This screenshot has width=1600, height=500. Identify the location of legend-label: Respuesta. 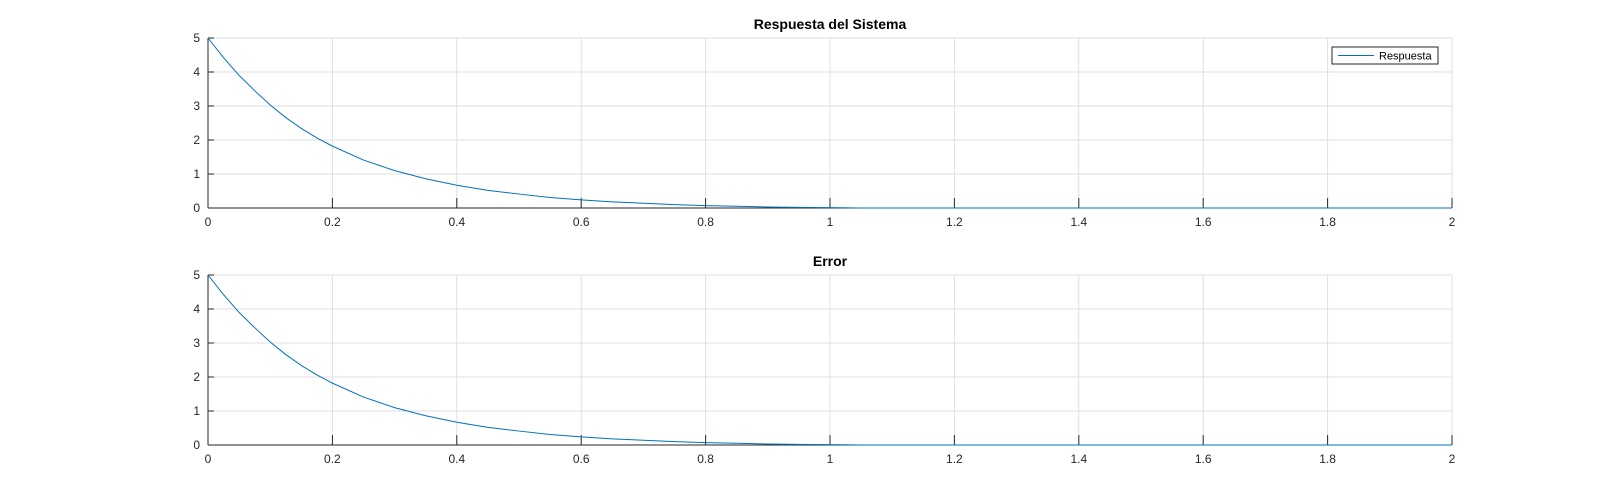
(1405, 57).